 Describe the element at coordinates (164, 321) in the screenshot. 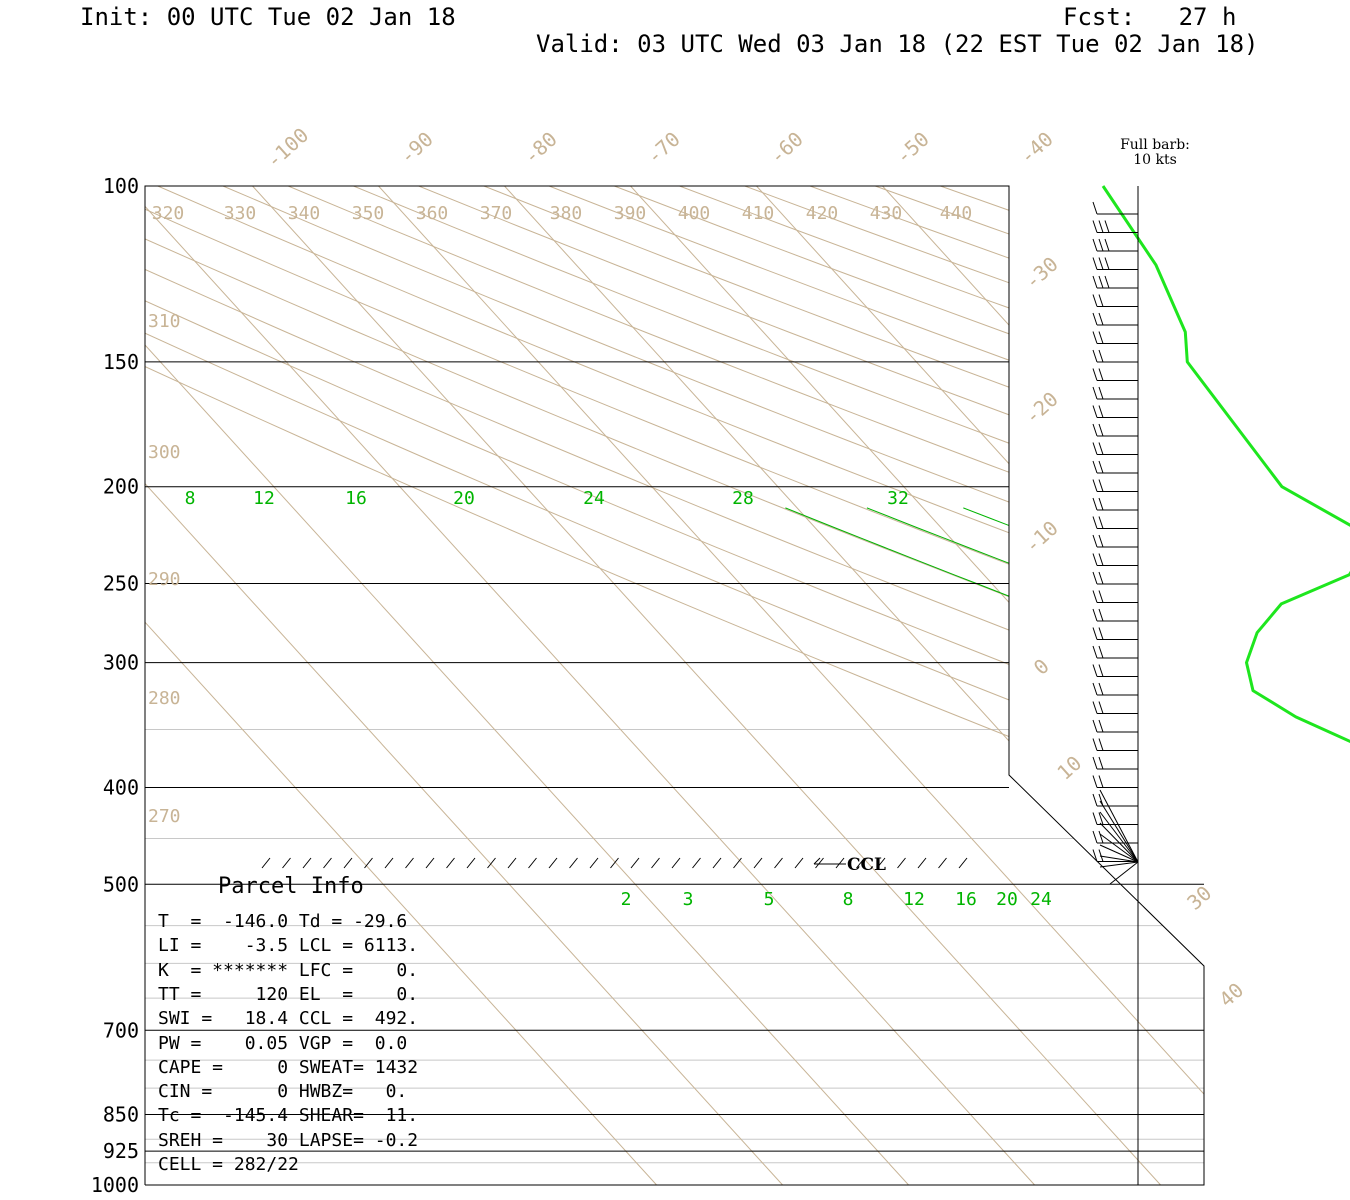

I see `theta-label: 310` at that location.